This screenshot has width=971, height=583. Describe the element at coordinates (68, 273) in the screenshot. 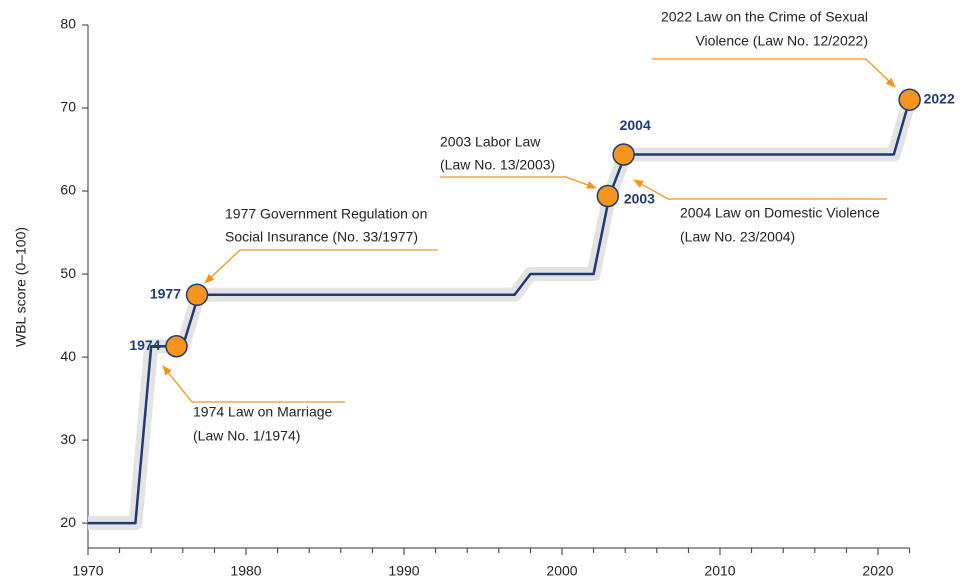

I see `y-tick-label: 50` at that location.